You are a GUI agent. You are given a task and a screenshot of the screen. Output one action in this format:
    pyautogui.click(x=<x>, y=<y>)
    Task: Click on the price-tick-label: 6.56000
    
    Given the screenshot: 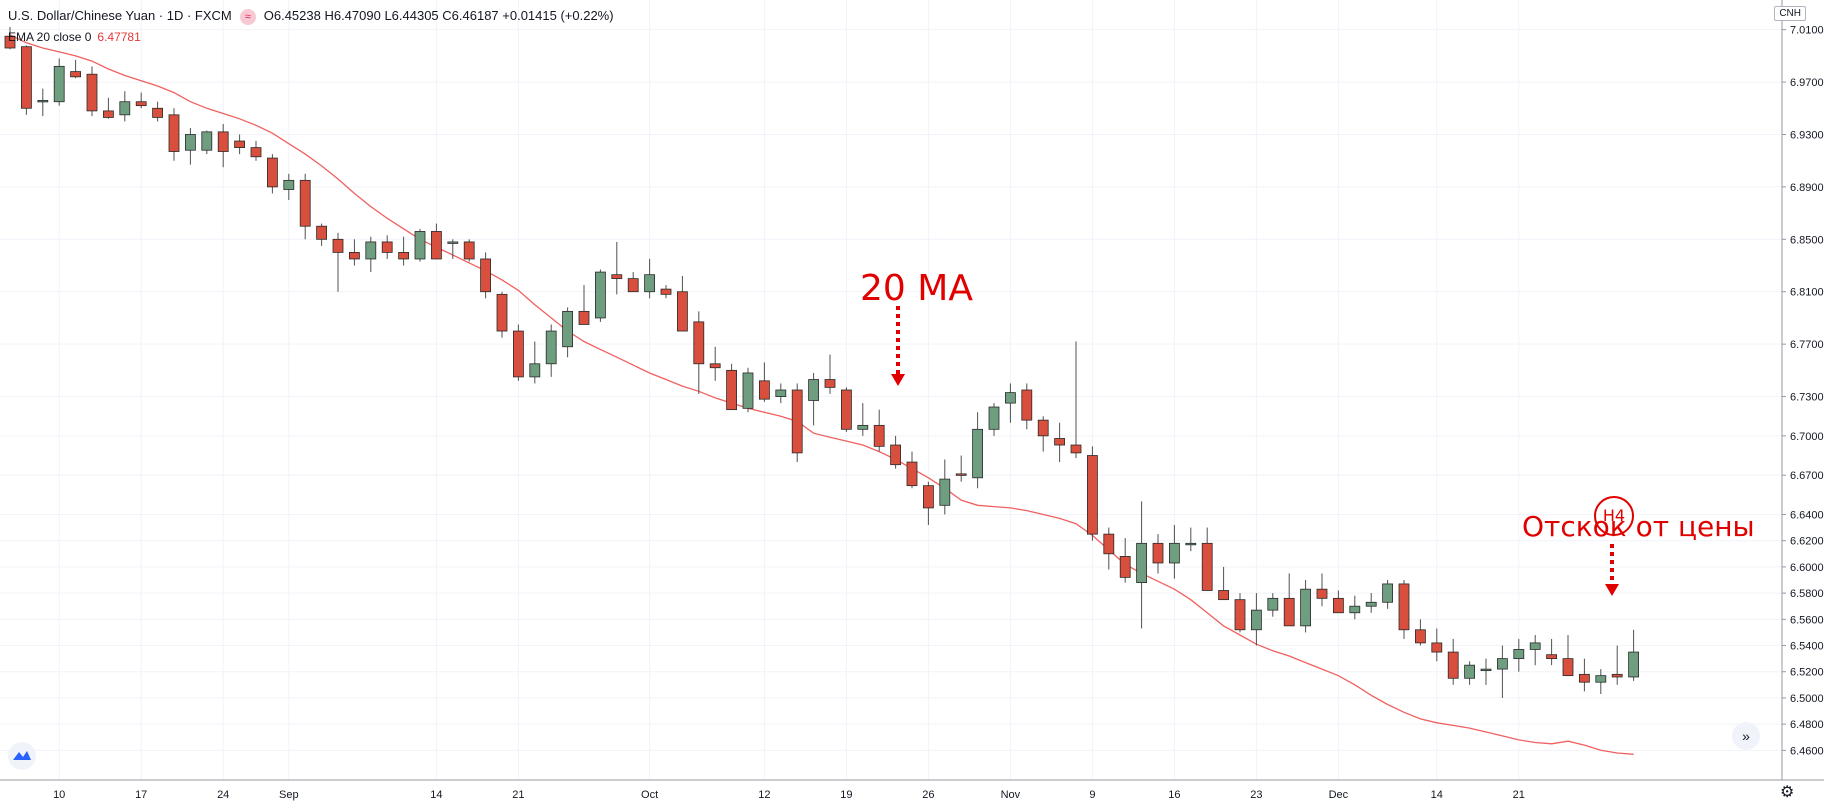 What is the action you would take?
    pyautogui.click(x=1807, y=620)
    